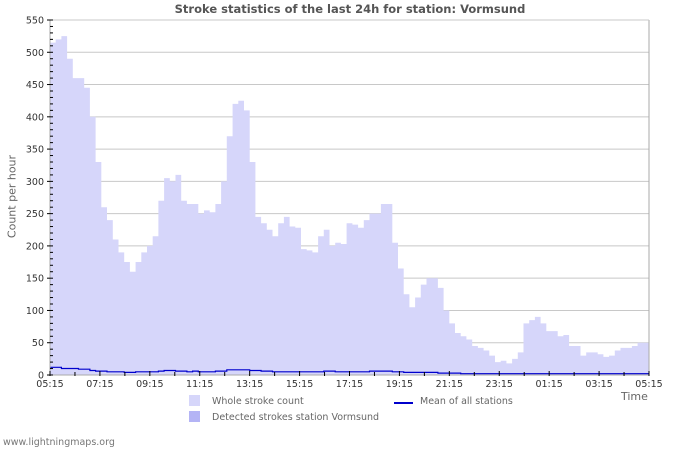 The width and height of the screenshot is (700, 450). What do you see at coordinates (403, 403) in the screenshot?
I see `legend-line-mean` at bounding box center [403, 403].